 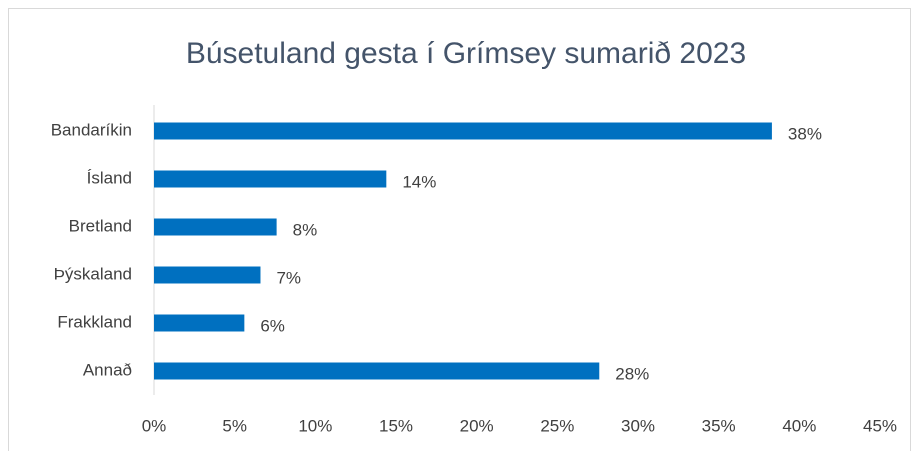 I want to click on x-tick-label: 30%, so click(x=638, y=425).